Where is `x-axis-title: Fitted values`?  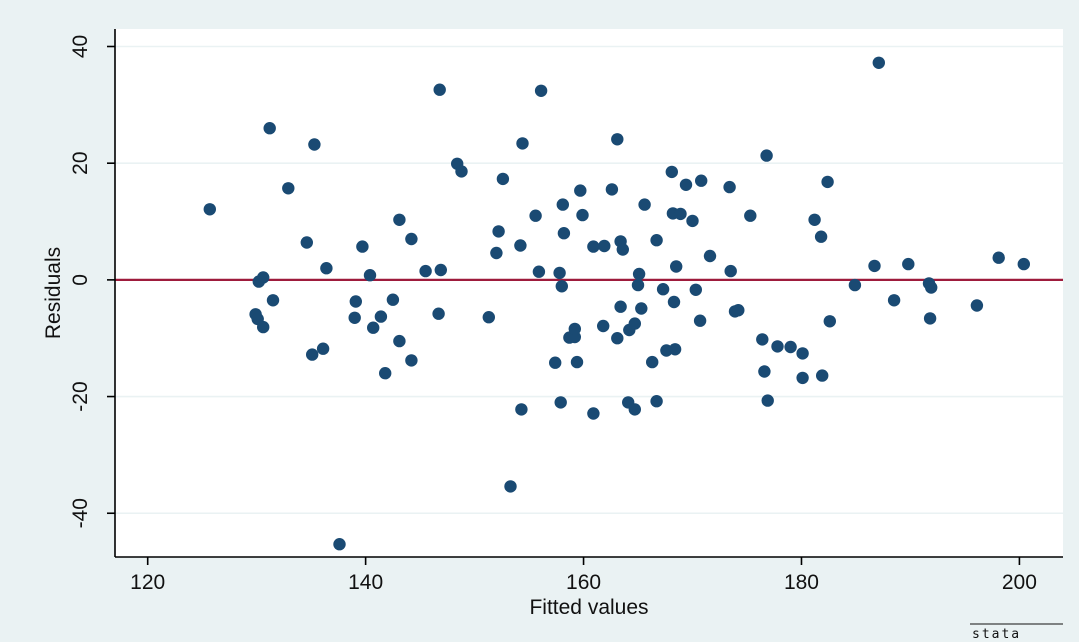 x-axis-title: Fitted values is located at coordinates (588, 607).